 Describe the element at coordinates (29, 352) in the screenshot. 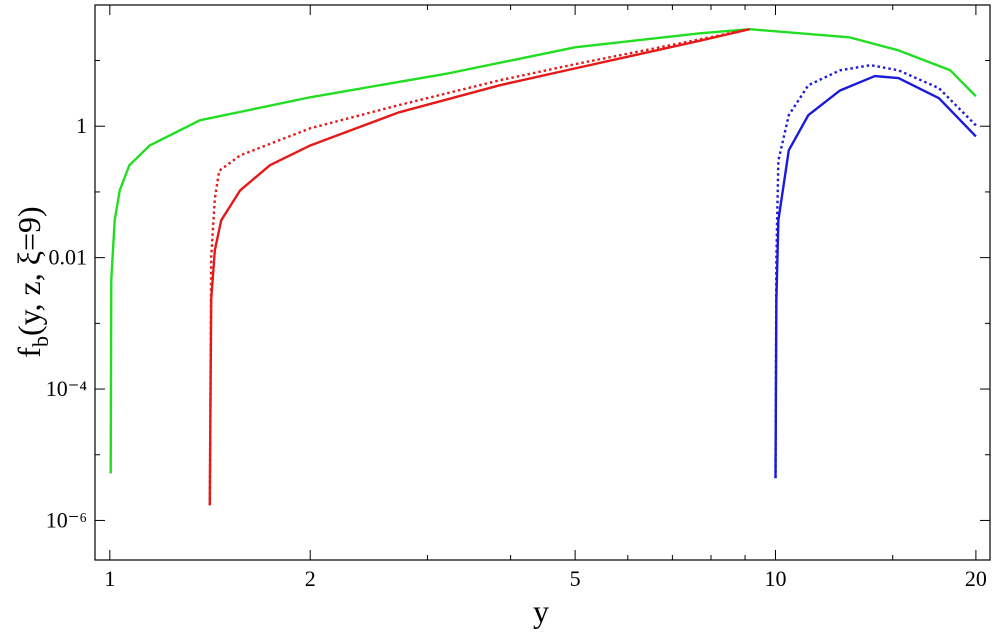

I see `y-label-main: f` at that location.